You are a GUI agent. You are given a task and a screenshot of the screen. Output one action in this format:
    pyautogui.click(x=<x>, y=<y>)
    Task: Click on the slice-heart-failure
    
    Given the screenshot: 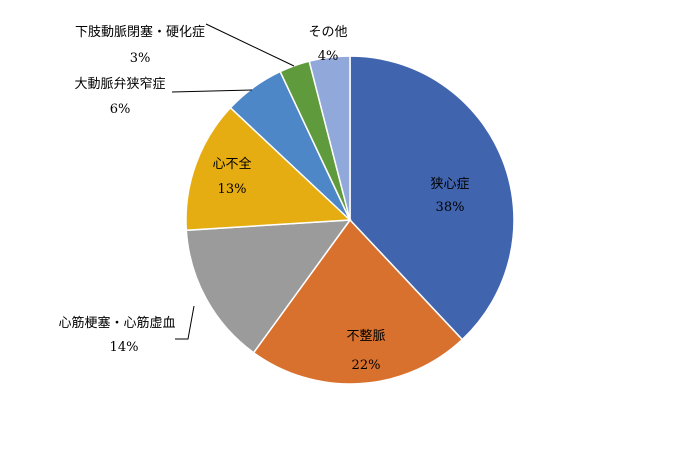 What is the action you would take?
    pyautogui.click(x=268, y=169)
    